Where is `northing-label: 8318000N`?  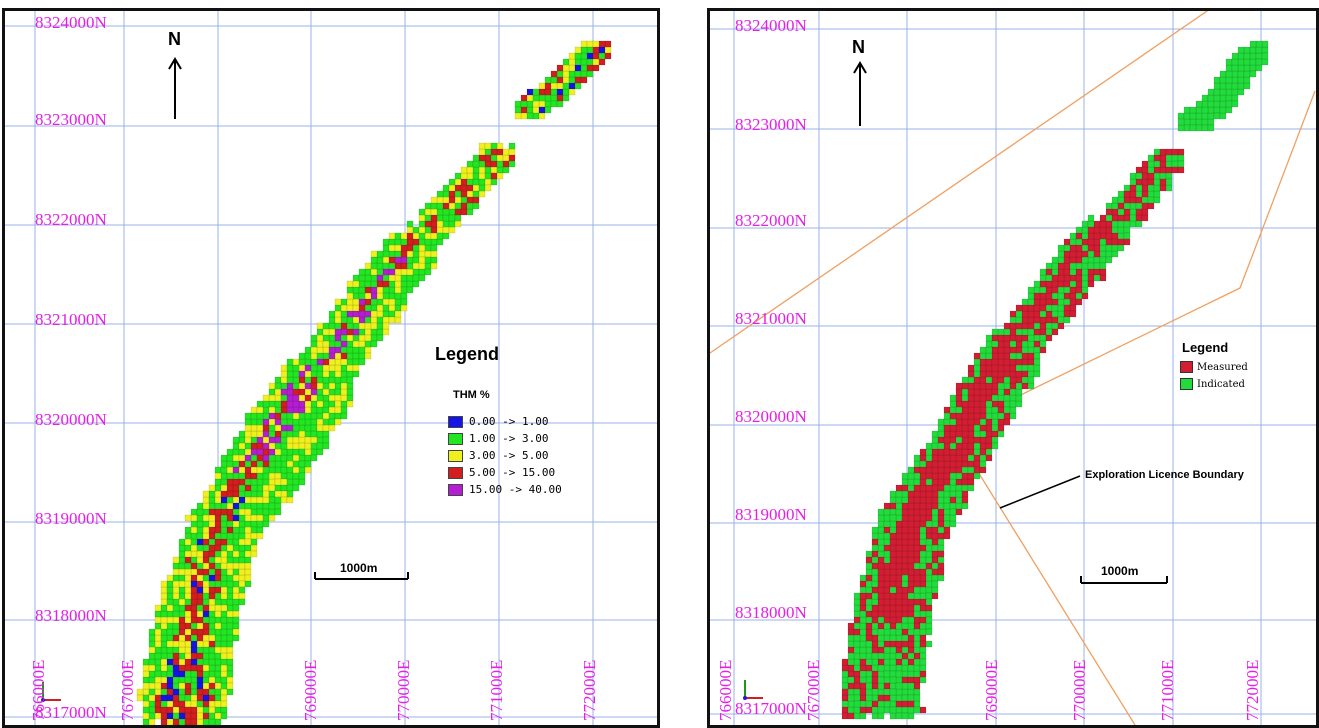 northing-label: 8318000N is located at coordinates (71, 615).